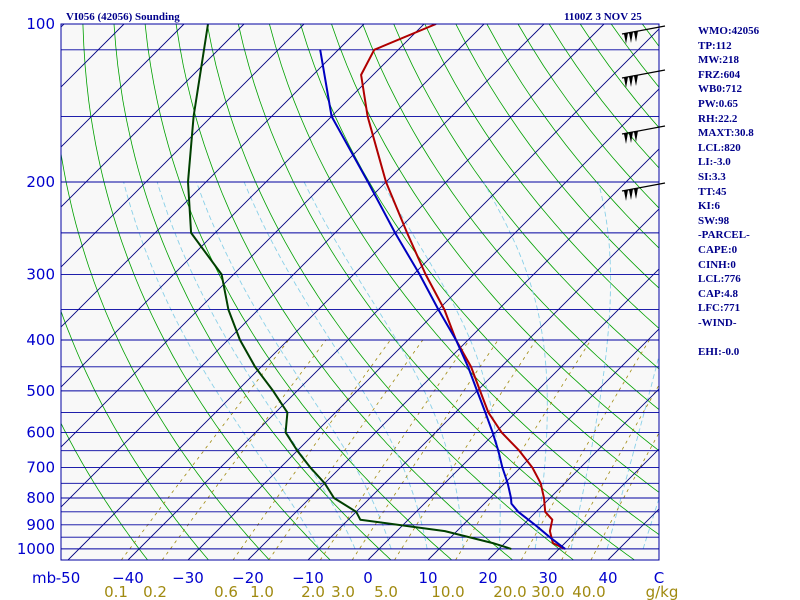 The height and width of the screenshot is (600, 800). Describe the element at coordinates (40, 340) in the screenshot. I see `pressure-tick-label: 400` at that location.